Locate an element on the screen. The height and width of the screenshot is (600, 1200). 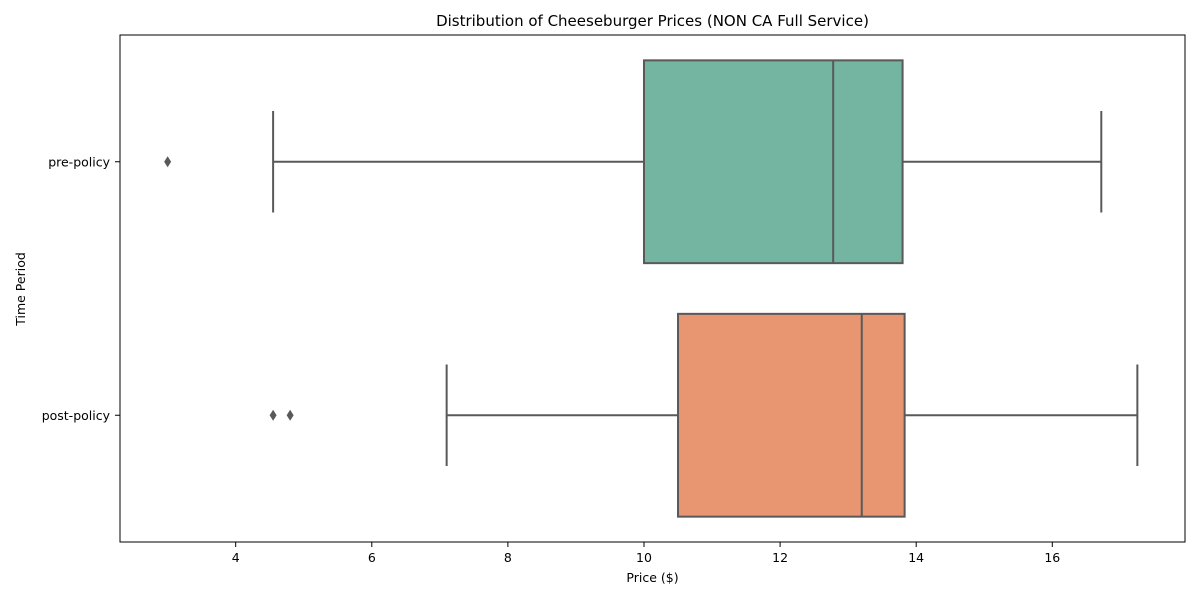
x-axis-ticks: 4 6 8 10 12 14 16 is located at coordinates (646, 553).